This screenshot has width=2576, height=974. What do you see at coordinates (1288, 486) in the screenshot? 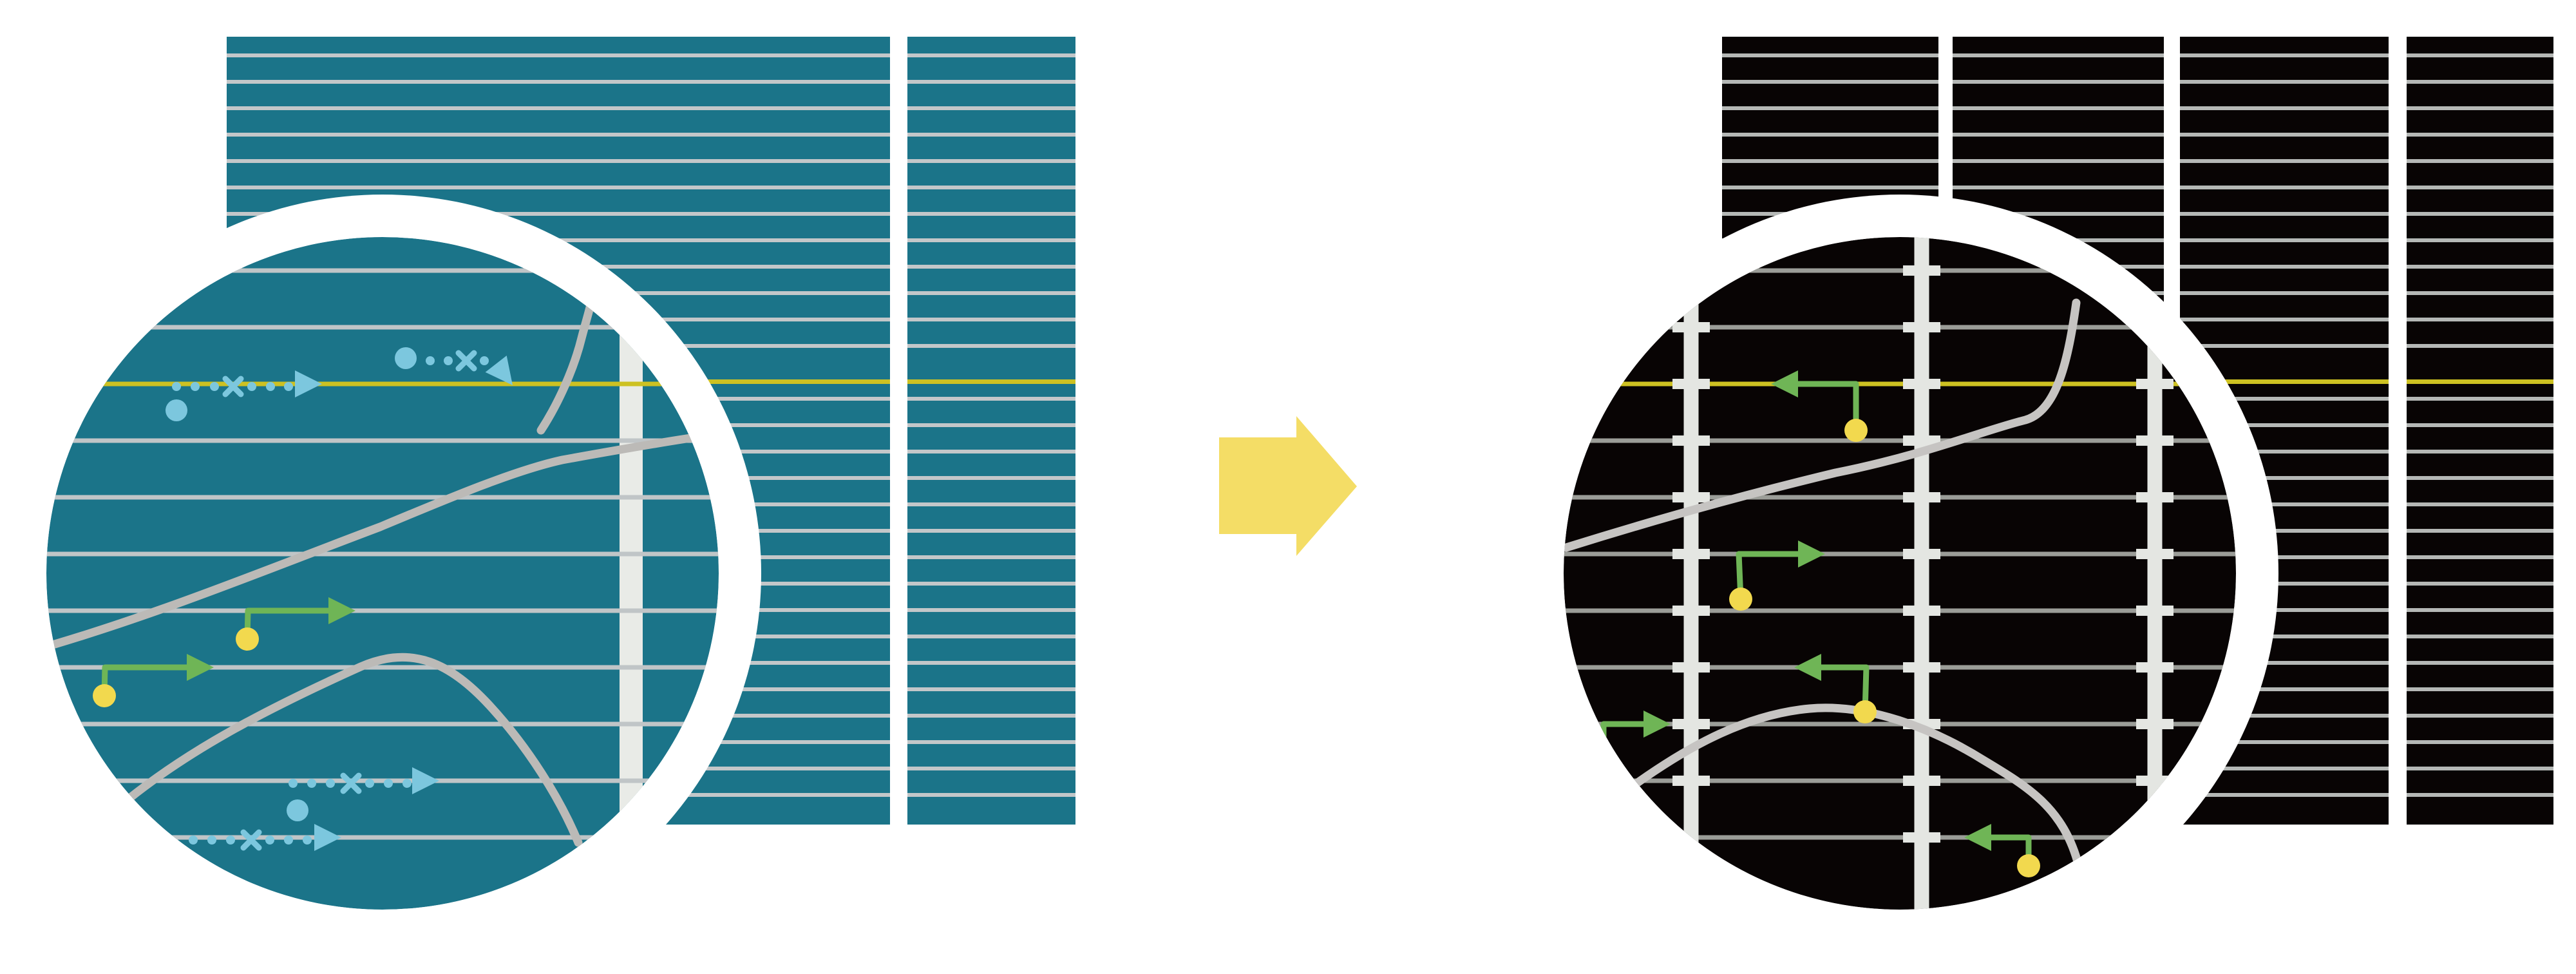
I see `transform-arrow-icon` at bounding box center [1288, 486].